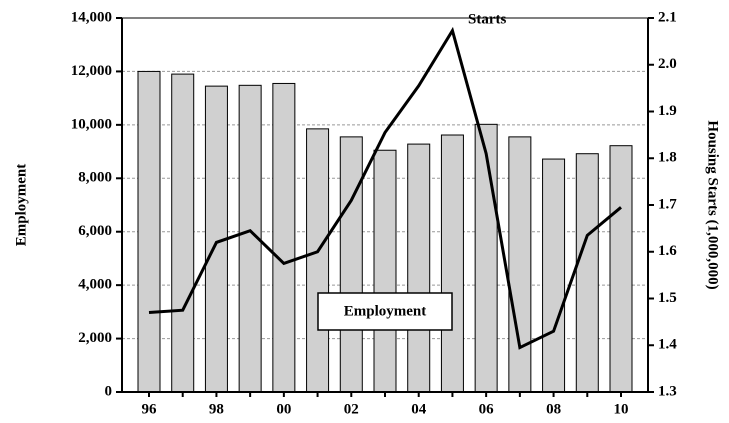  Describe the element at coordinates (95, 178) in the screenshot. I see `y-tick-label: 8,000` at that location.